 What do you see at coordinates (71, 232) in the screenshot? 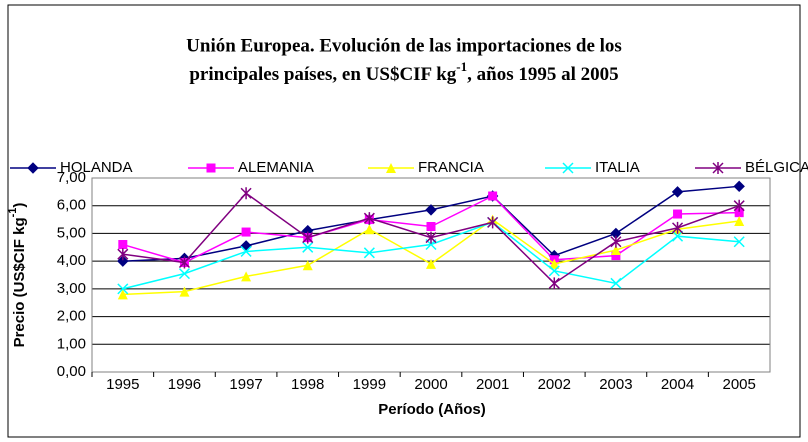
I see `y-tick-label: 5,00` at bounding box center [71, 232].